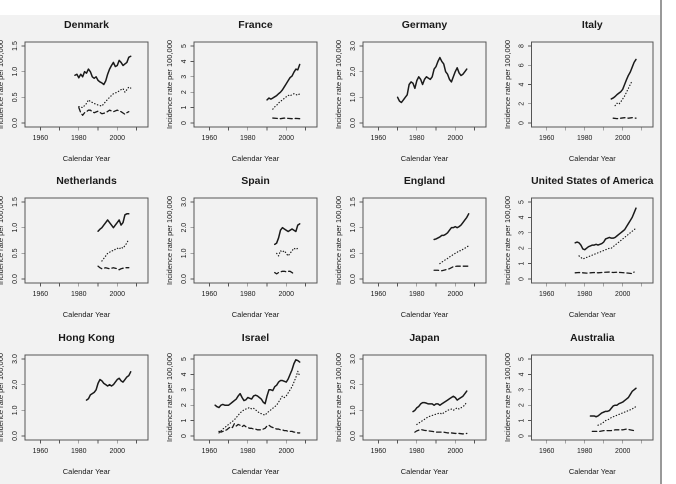  I want to click on panel-title: Australia, so click(592, 338).